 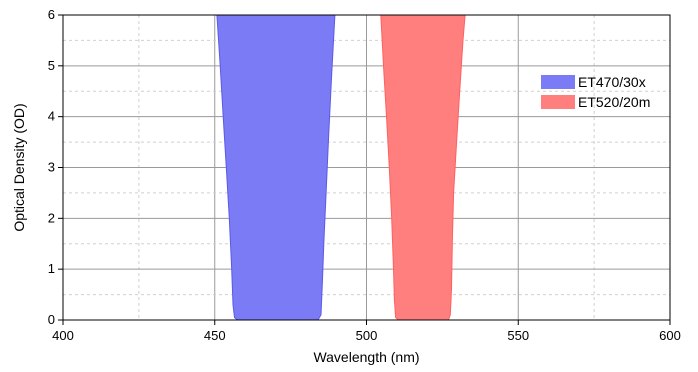 What do you see at coordinates (51, 319) in the screenshot?
I see `y-tick-label: 0` at bounding box center [51, 319].